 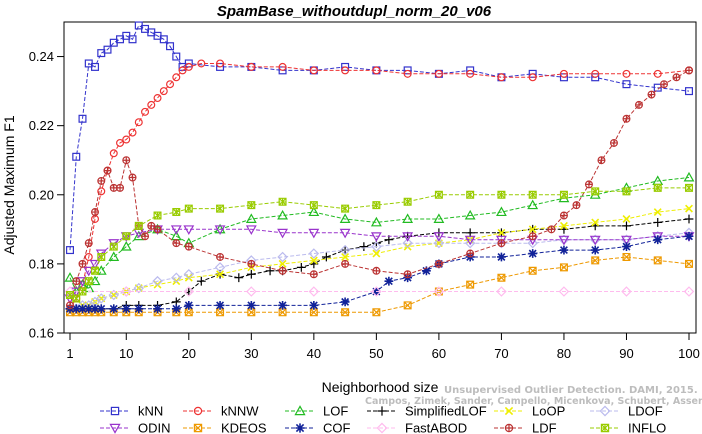 What do you see at coordinates (221, 411) in the screenshot?
I see `legend-item-knnw: kNNW` at bounding box center [221, 411].